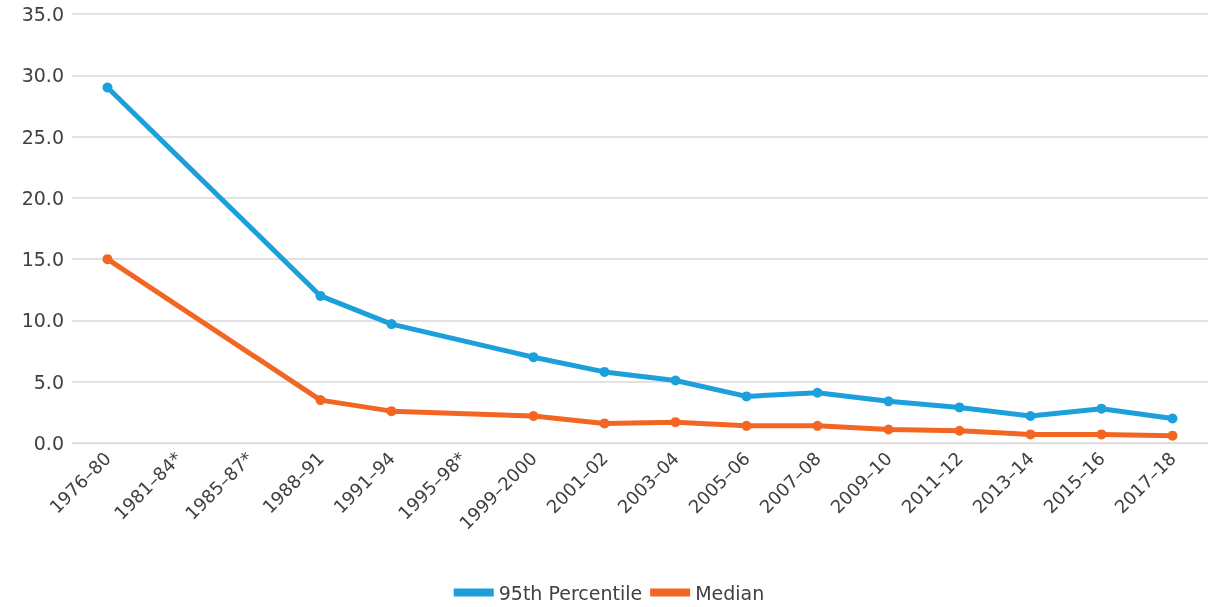  What do you see at coordinates (42, 136) in the screenshot?
I see `y-tick-label: 25.0` at bounding box center [42, 136].